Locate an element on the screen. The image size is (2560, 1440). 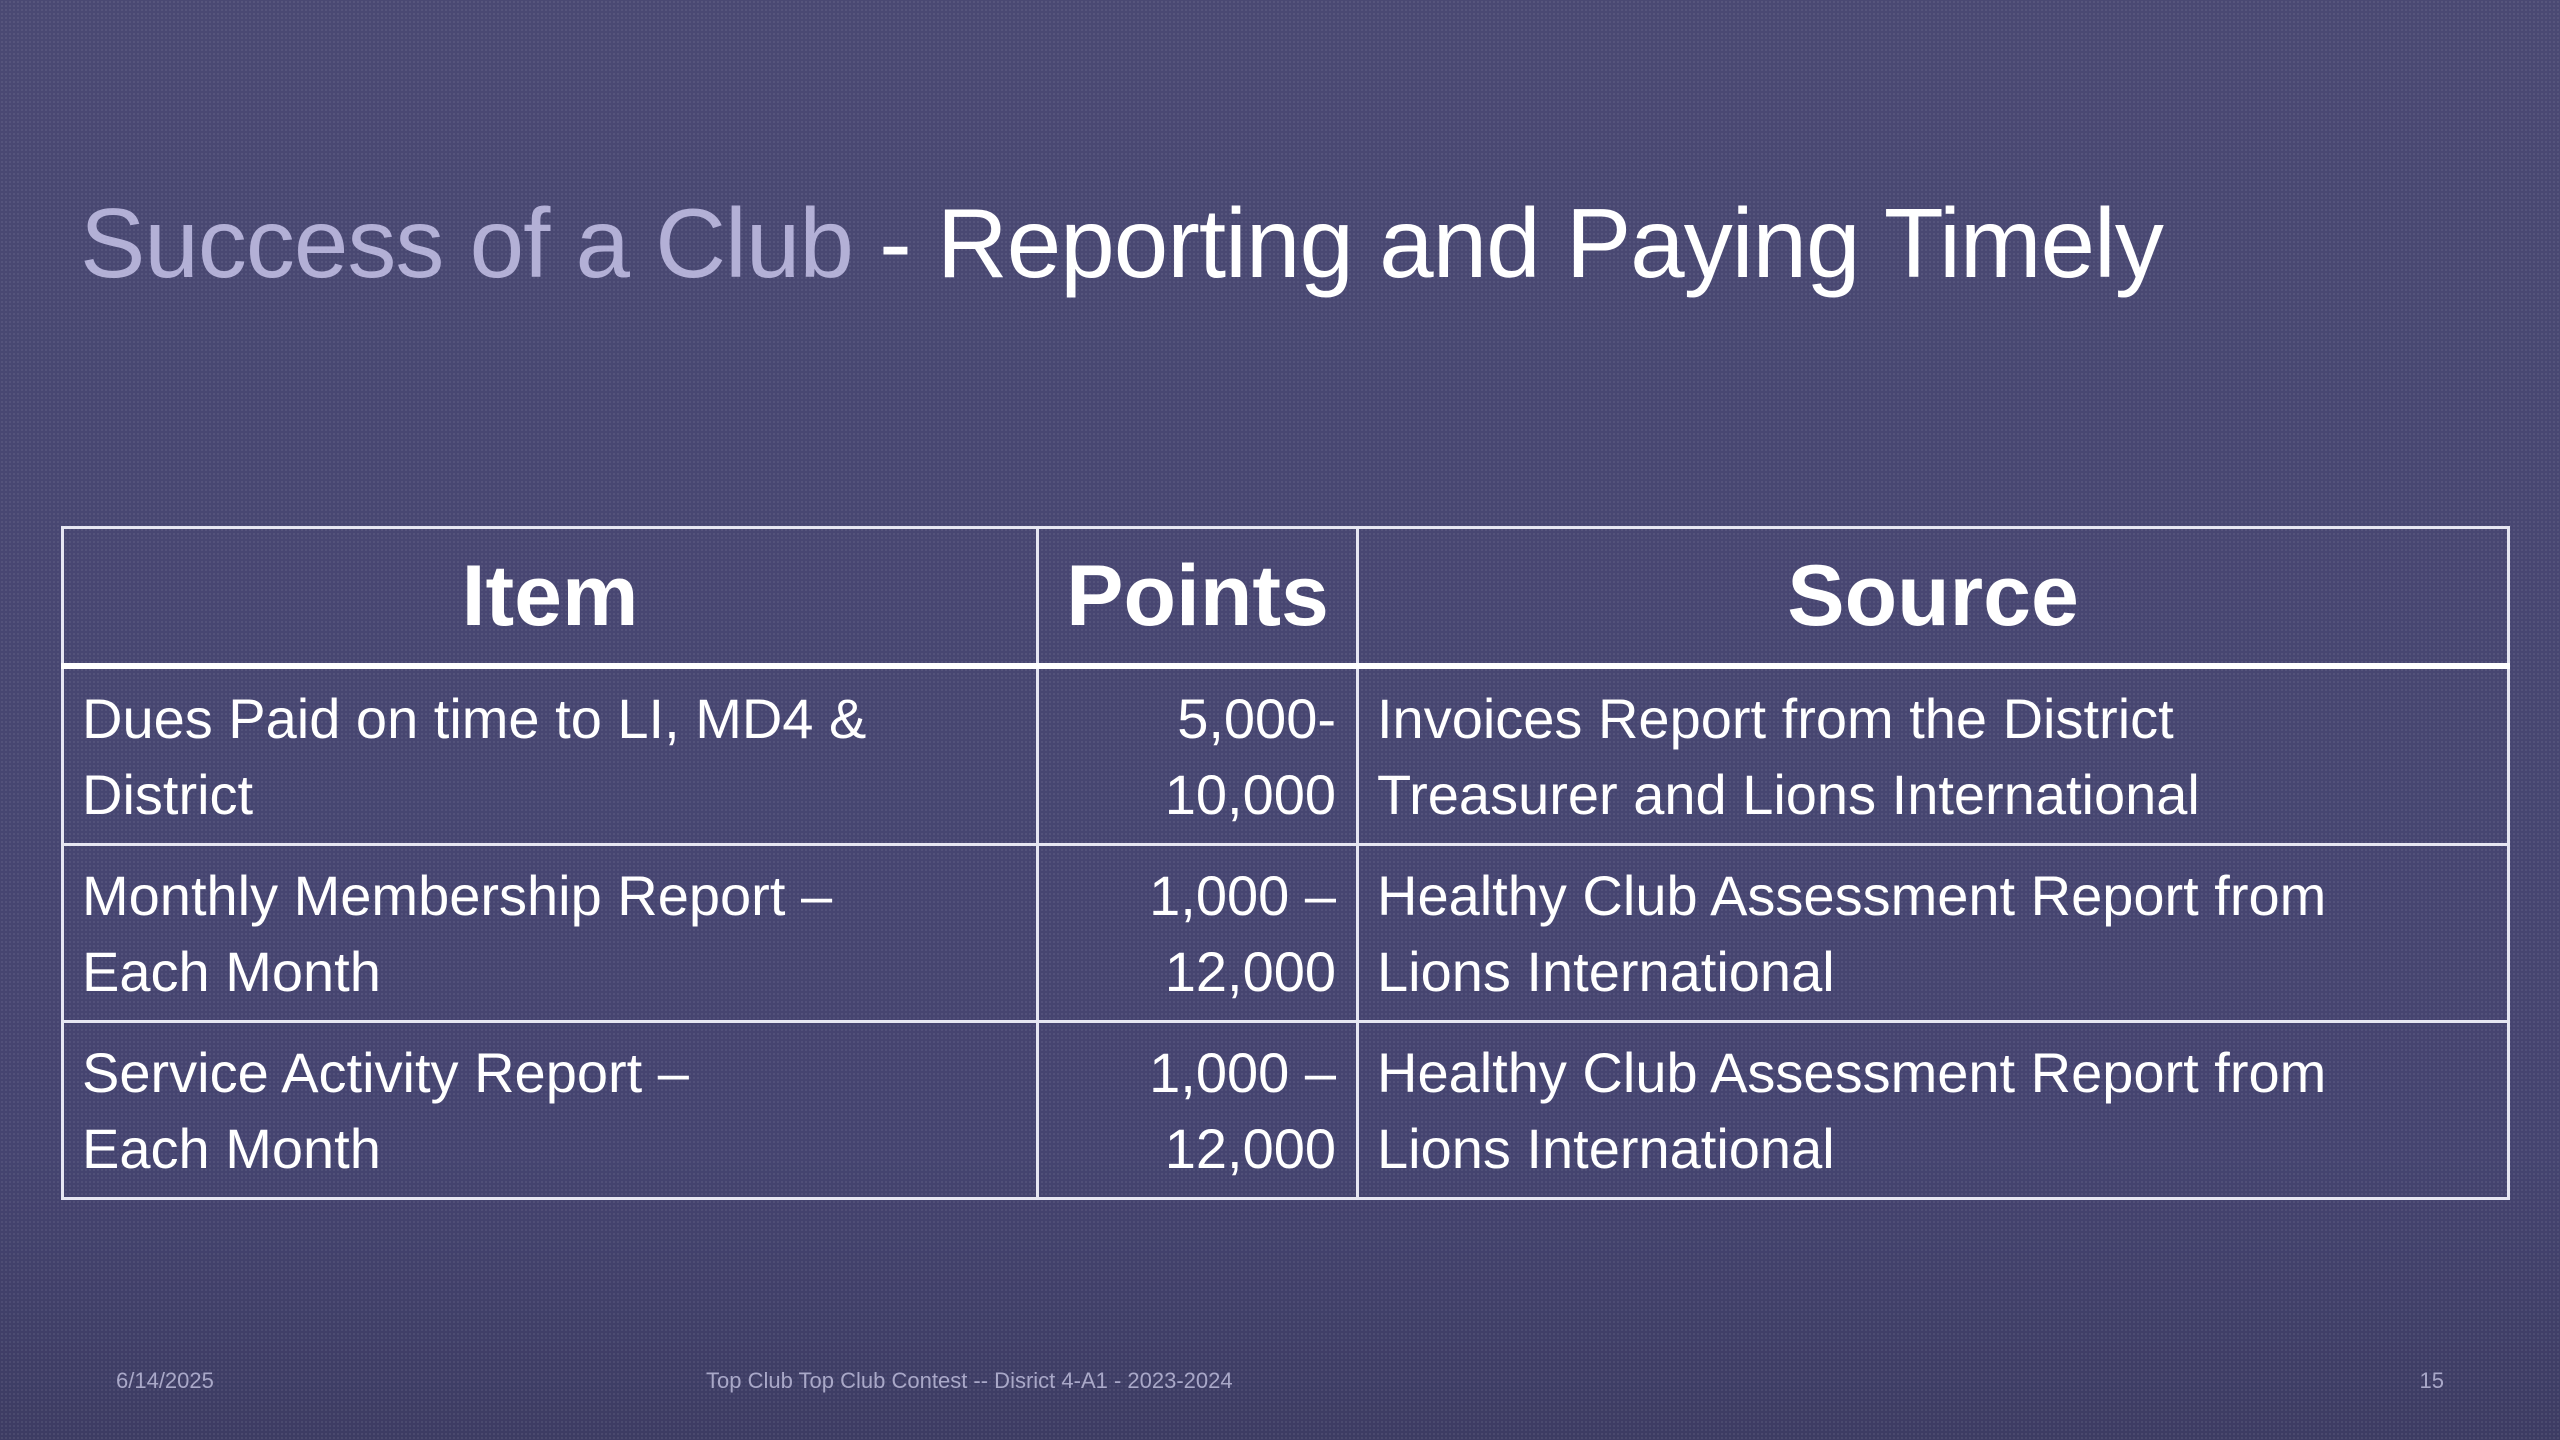
cell-line: 5,000- is located at coordinates (1256, 718).